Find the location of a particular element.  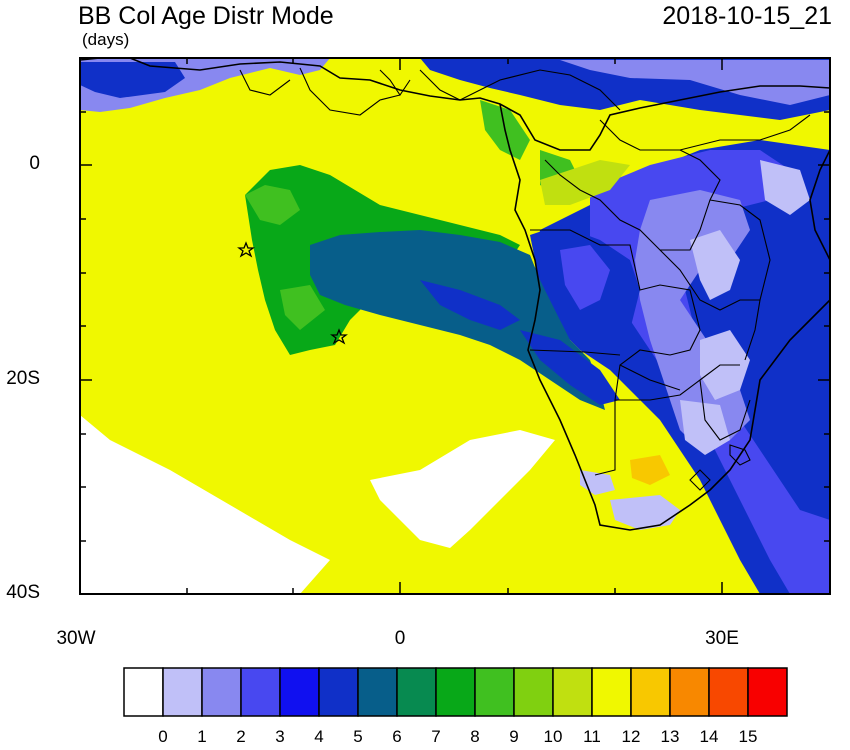

datetime-label: 2018-10-15_21 is located at coordinates (747, 16).